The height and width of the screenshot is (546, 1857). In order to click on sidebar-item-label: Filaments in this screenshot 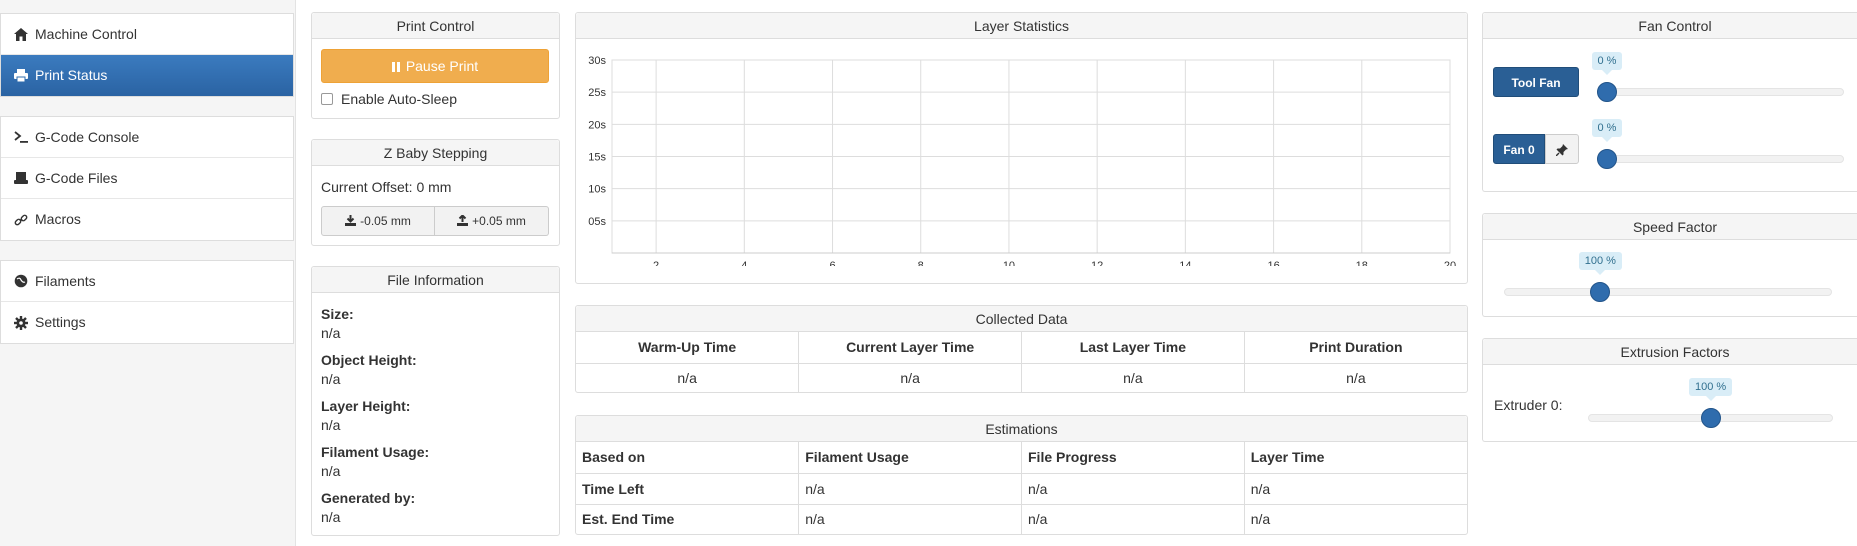, I will do `click(65, 280)`.